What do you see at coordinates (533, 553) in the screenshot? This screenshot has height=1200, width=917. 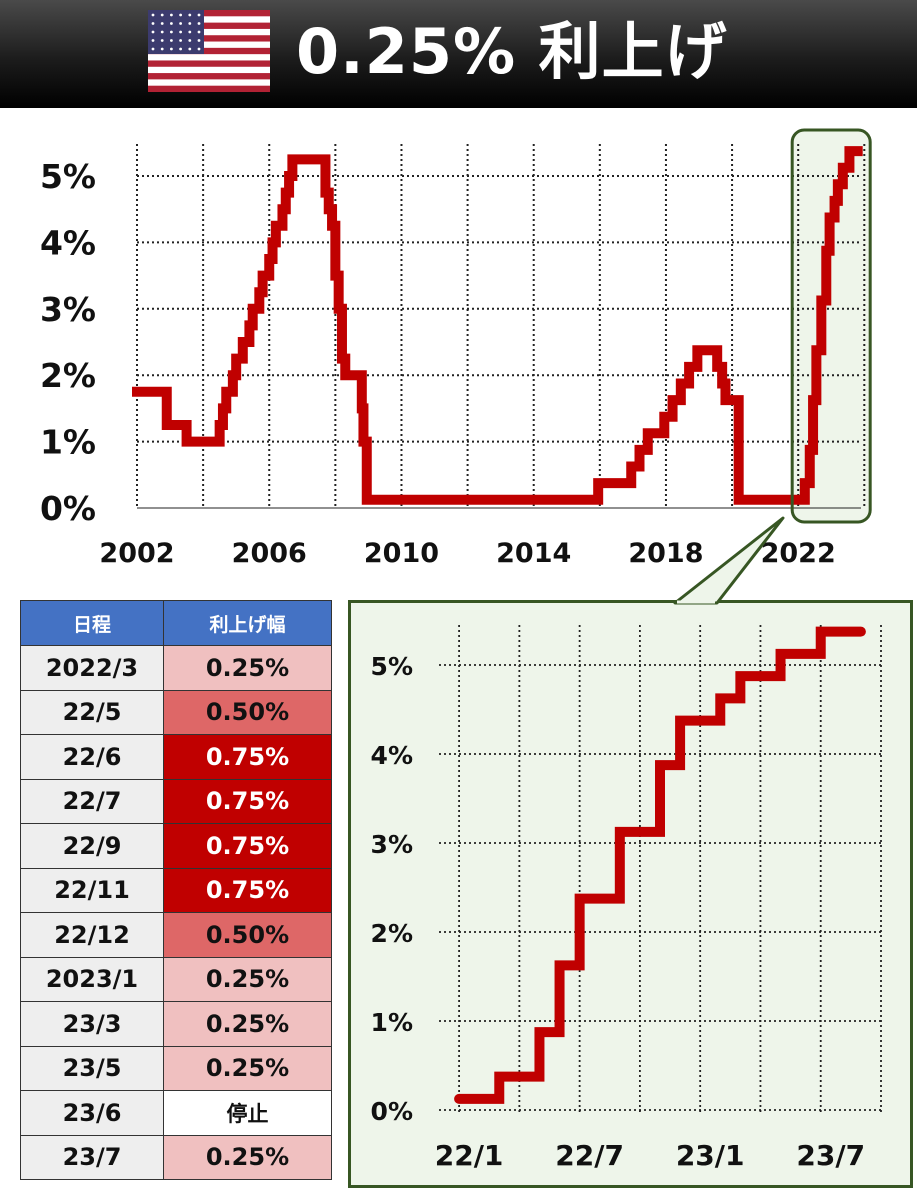 I see `x-tick-label: 2014` at bounding box center [533, 553].